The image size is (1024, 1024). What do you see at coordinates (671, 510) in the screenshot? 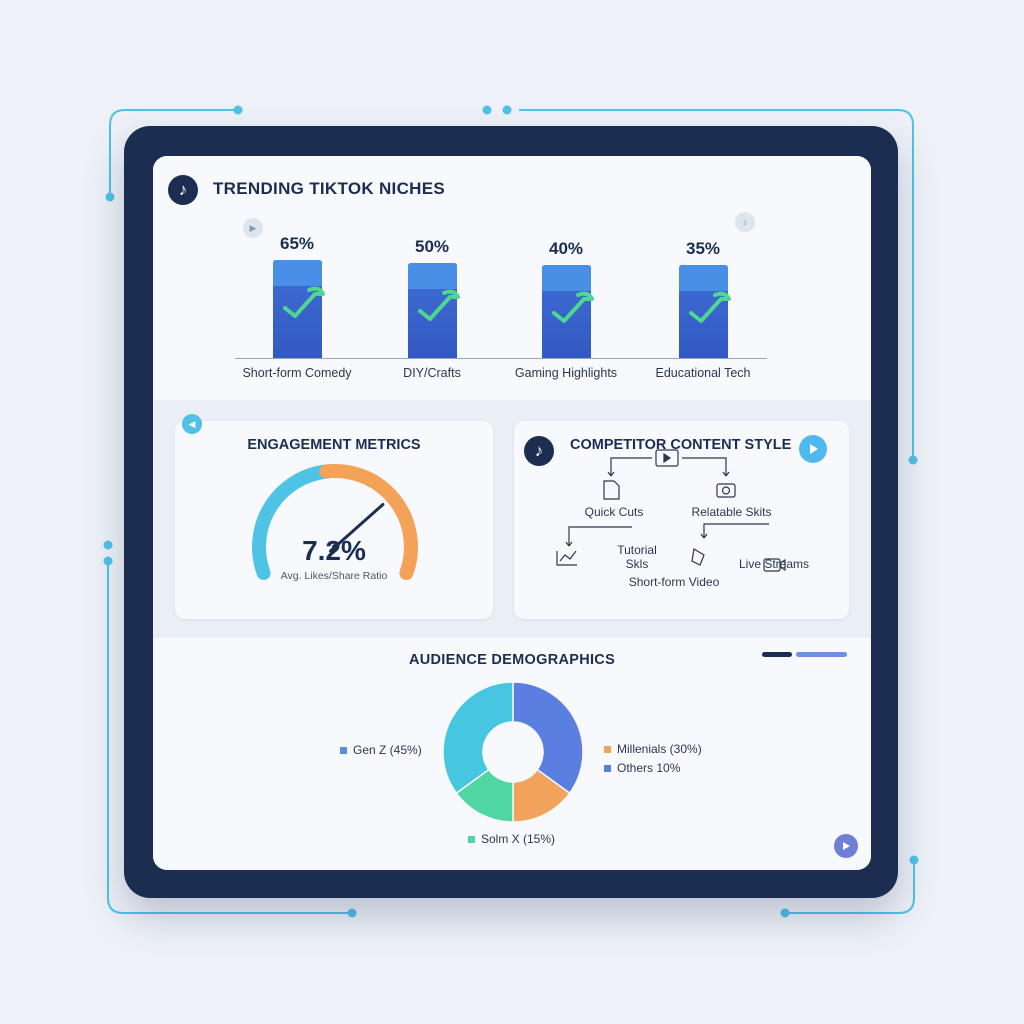
I see `content-flow-diagram` at bounding box center [671, 510].